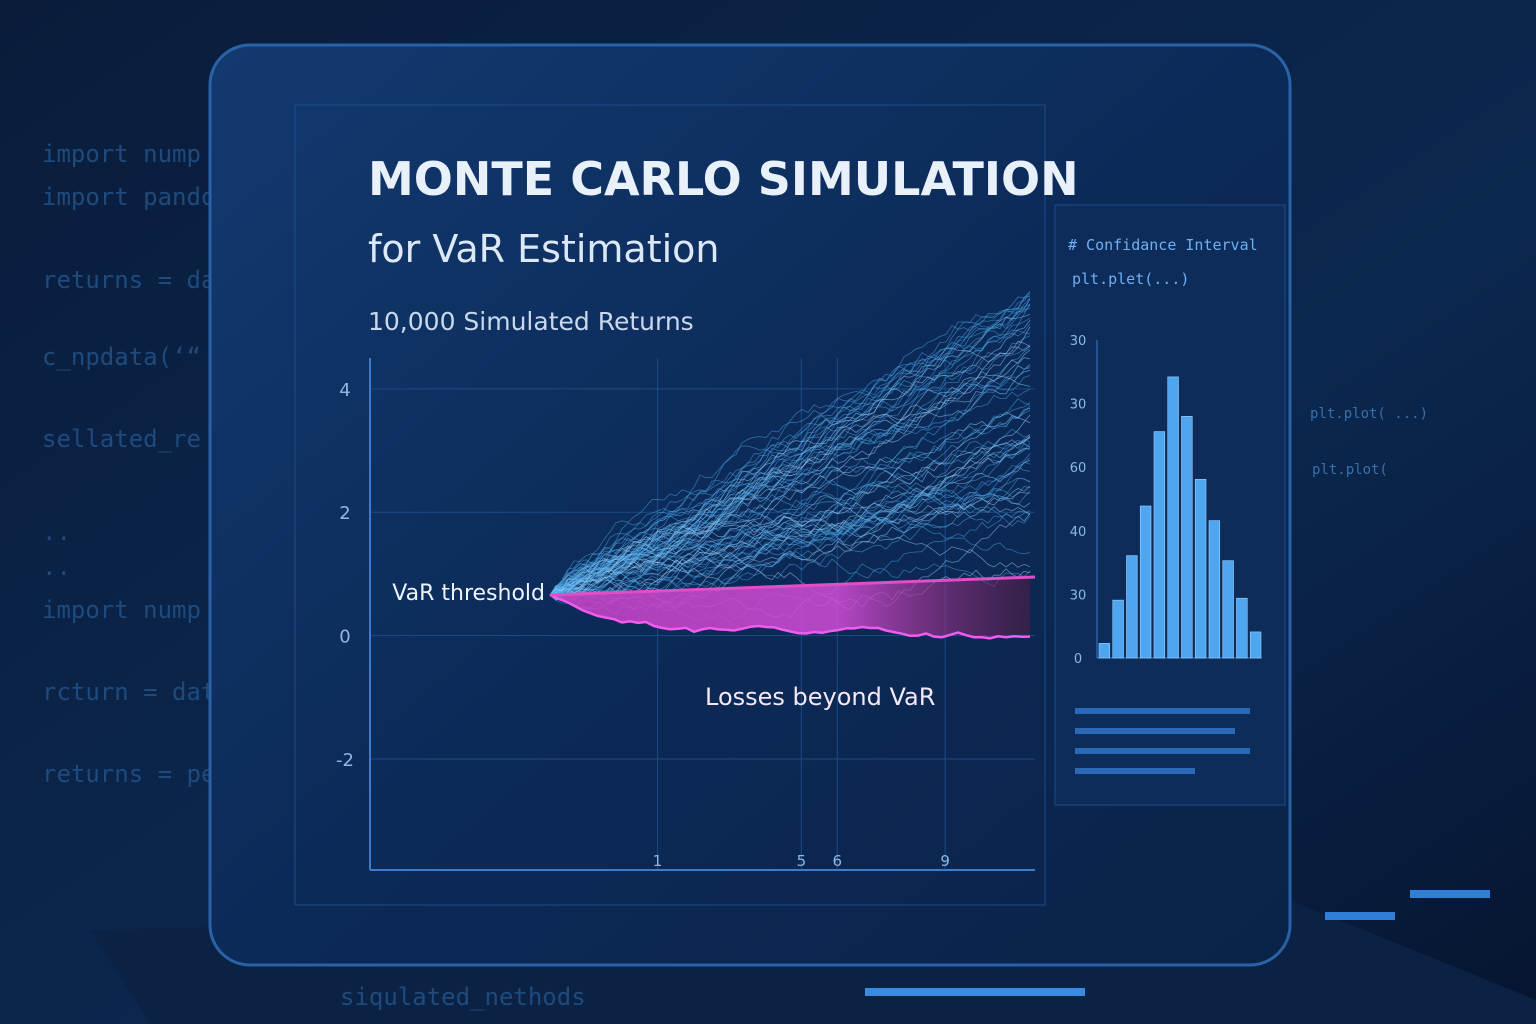  I want to click on subtitle: for VaR Estimation, so click(544, 249).